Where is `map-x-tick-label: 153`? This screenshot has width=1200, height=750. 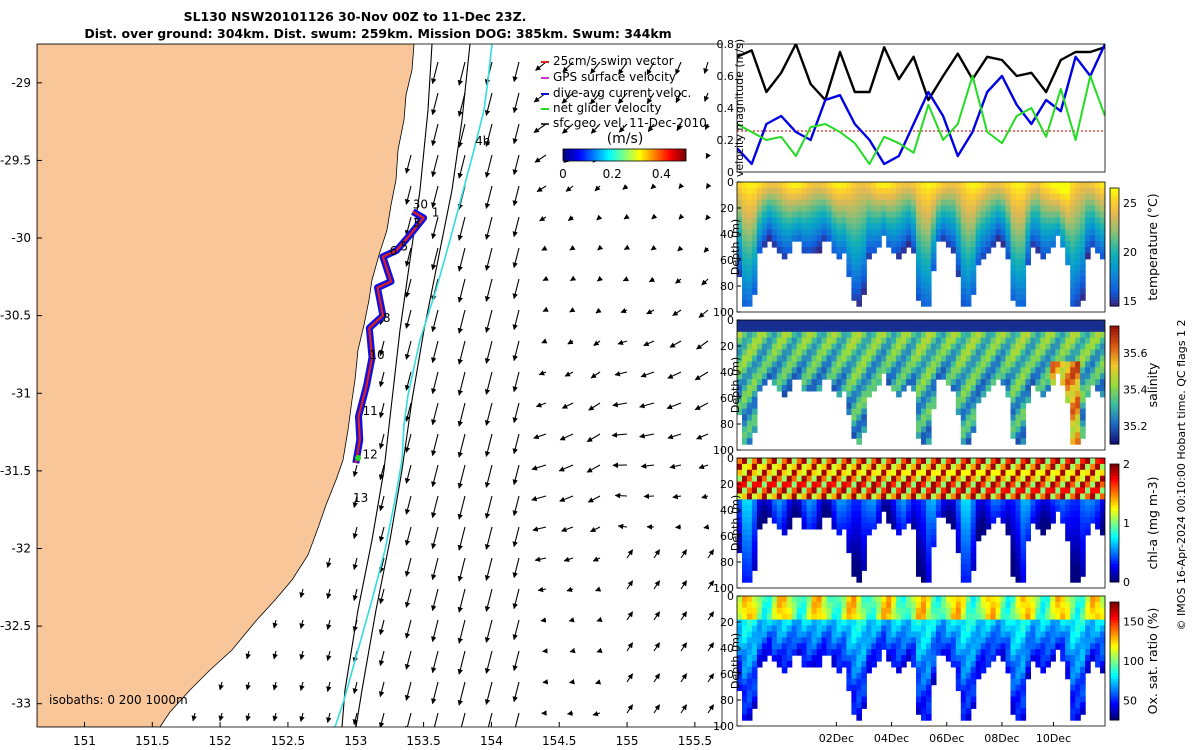
map-x-tick-label: 153 is located at coordinates (355, 741).